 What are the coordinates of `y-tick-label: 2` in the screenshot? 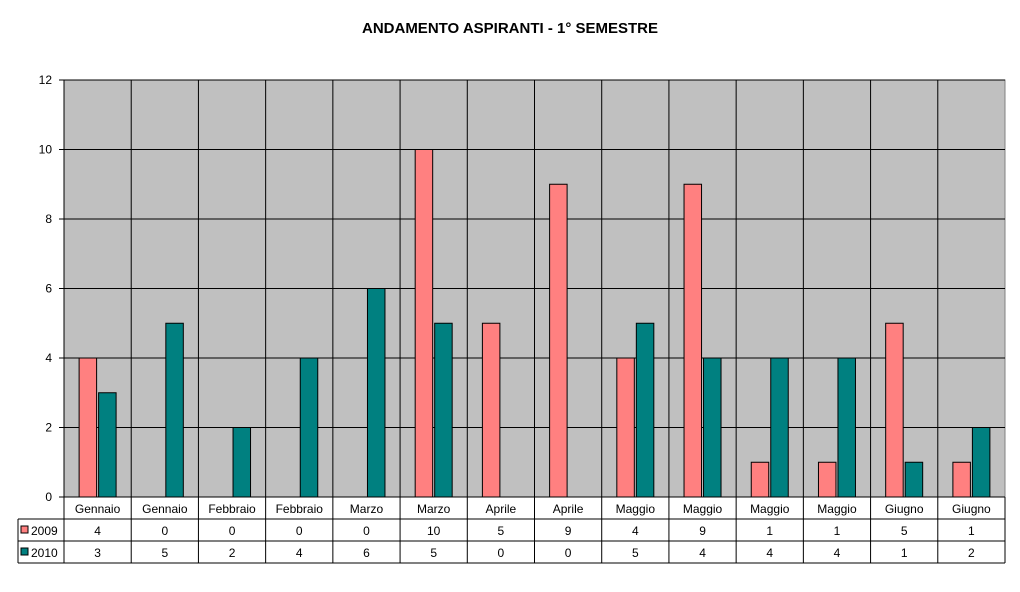 It's located at (48, 428).